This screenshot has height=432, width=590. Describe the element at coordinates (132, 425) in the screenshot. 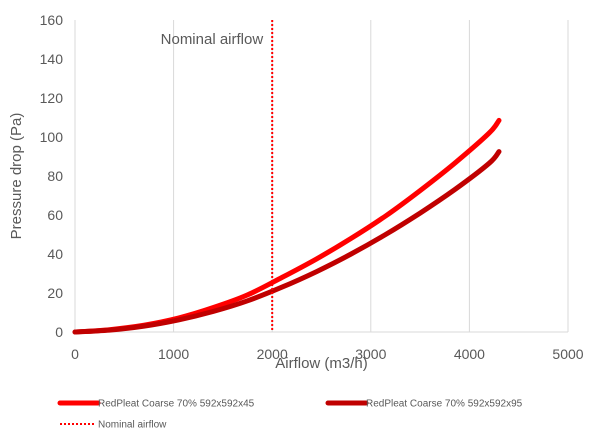

I see `legend-label-3: Nominal airflow` at that location.